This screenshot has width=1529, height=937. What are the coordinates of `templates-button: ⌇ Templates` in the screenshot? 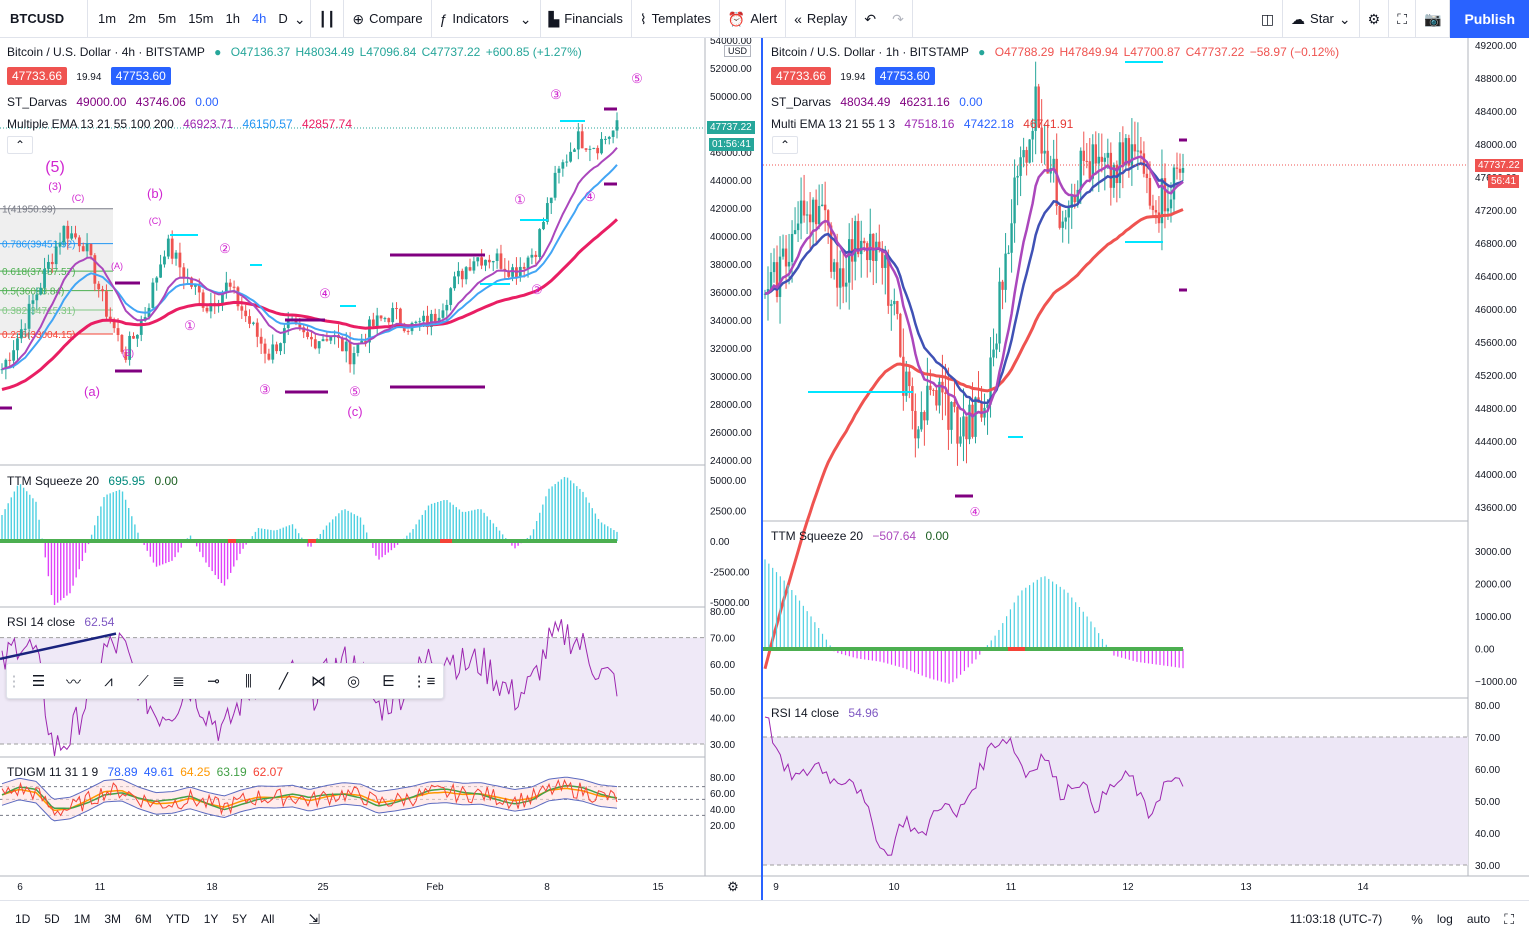 It's located at (676, 19).